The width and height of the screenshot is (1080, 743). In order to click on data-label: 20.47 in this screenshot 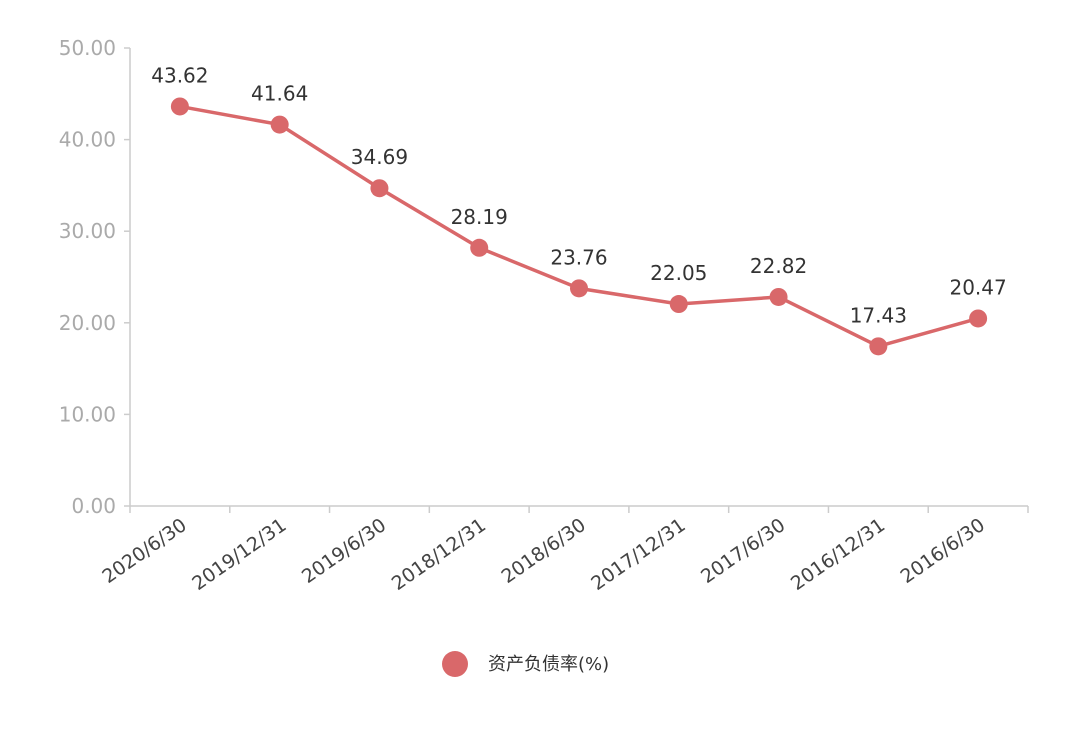, I will do `click(977, 287)`.